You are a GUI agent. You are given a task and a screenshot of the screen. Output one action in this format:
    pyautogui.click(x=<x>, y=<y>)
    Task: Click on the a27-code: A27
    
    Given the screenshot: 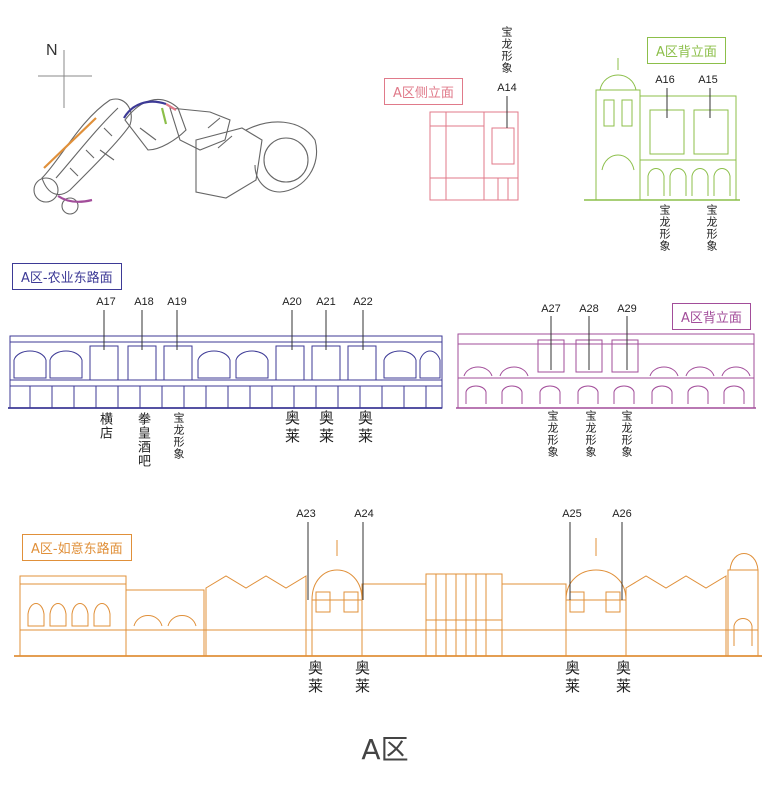 What is the action you would take?
    pyautogui.click(x=551, y=309)
    